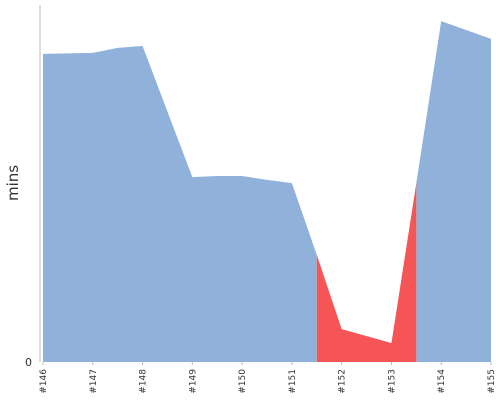  I want to click on x-tick-label: #153, so click(392, 381).